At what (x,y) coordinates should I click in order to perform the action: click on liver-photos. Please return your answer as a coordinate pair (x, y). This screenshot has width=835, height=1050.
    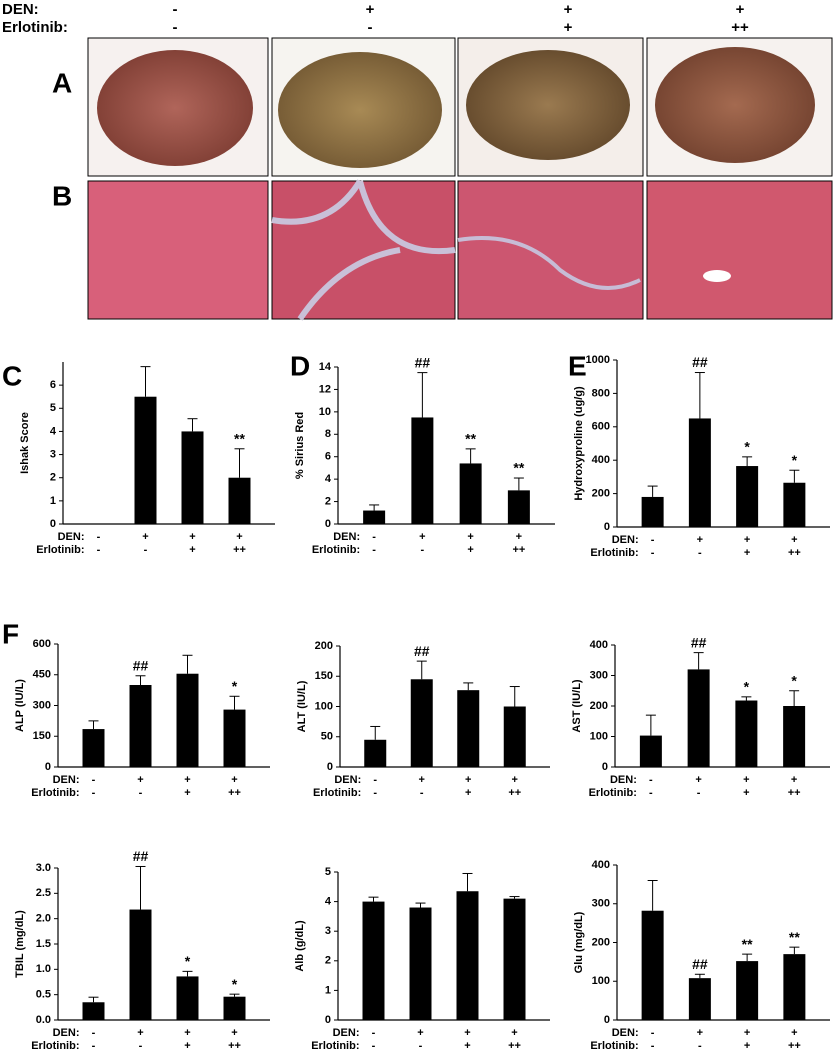
    Looking at the image, I should click on (460, 107).